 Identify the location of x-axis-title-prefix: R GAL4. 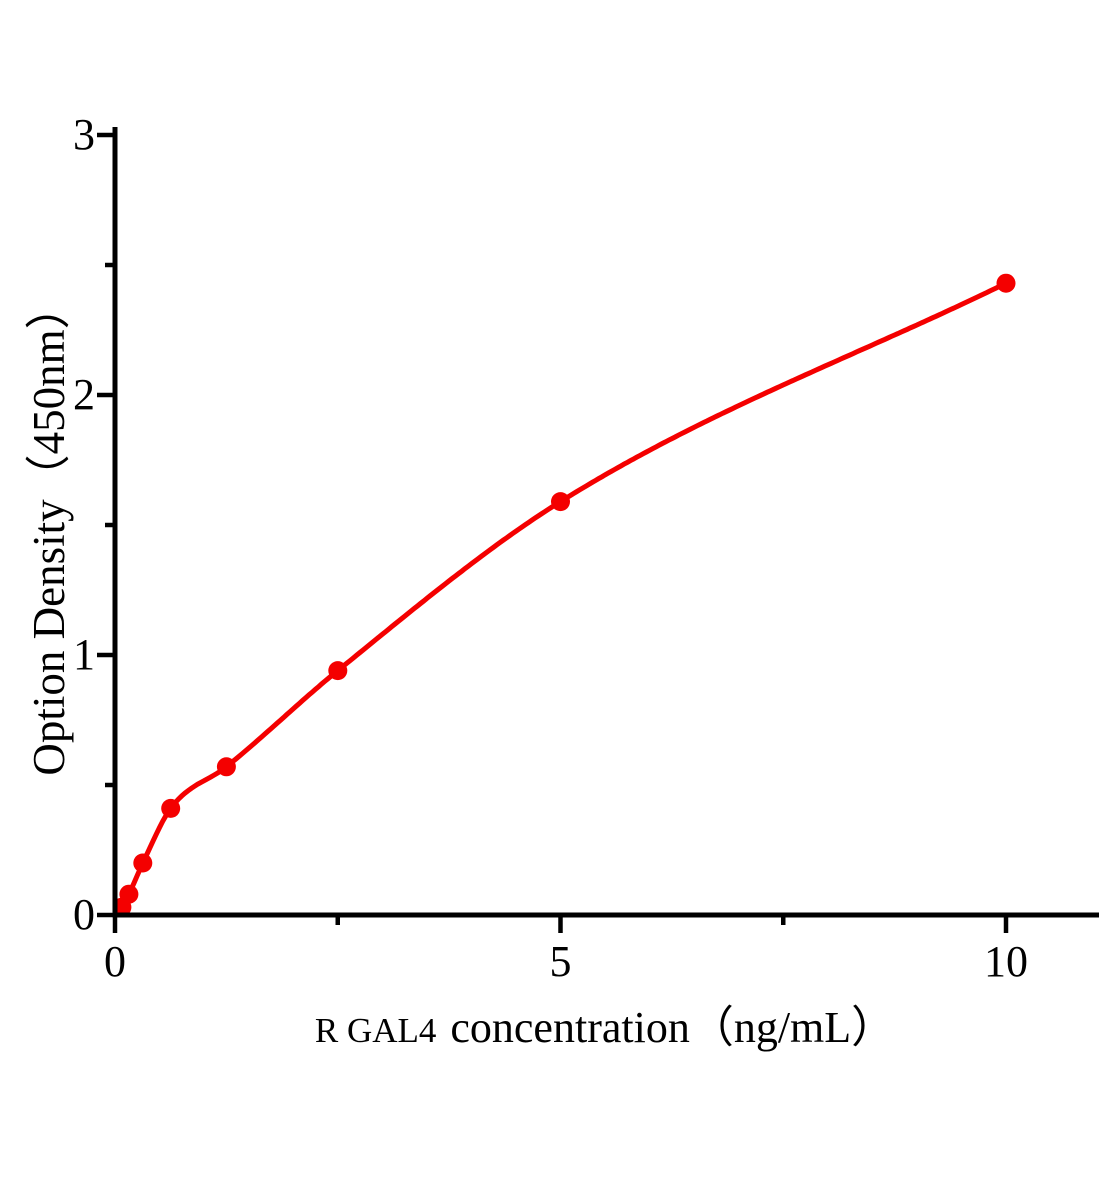
(376, 1030).